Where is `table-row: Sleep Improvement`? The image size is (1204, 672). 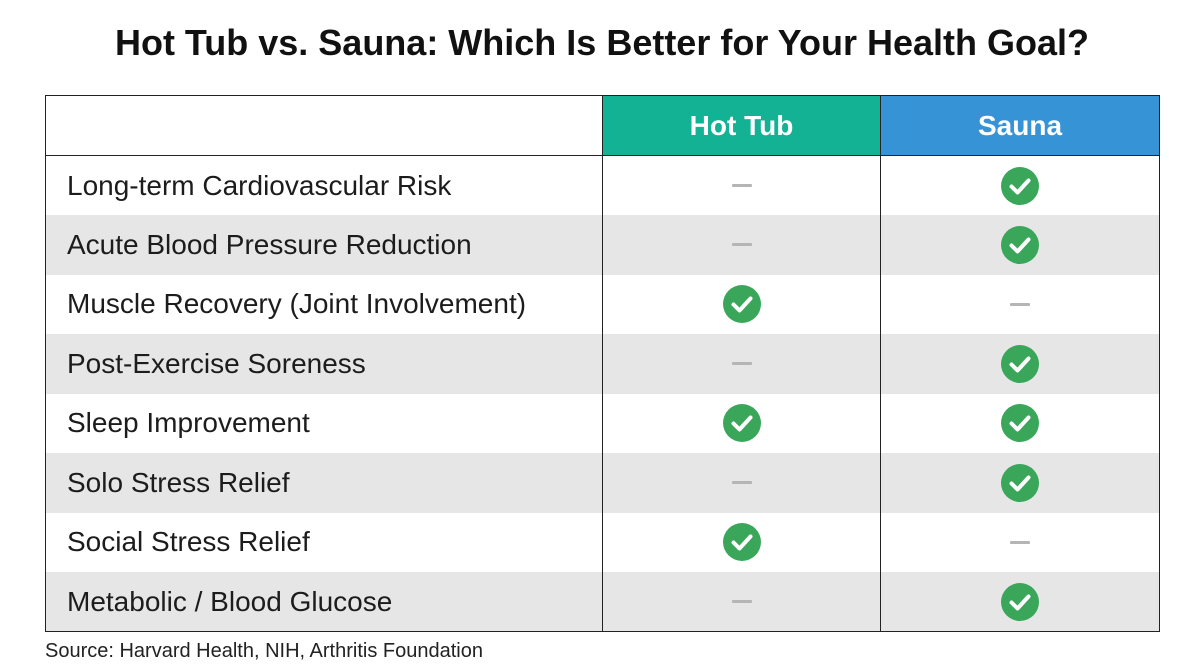 table-row: Sleep Improvement is located at coordinates (602, 423).